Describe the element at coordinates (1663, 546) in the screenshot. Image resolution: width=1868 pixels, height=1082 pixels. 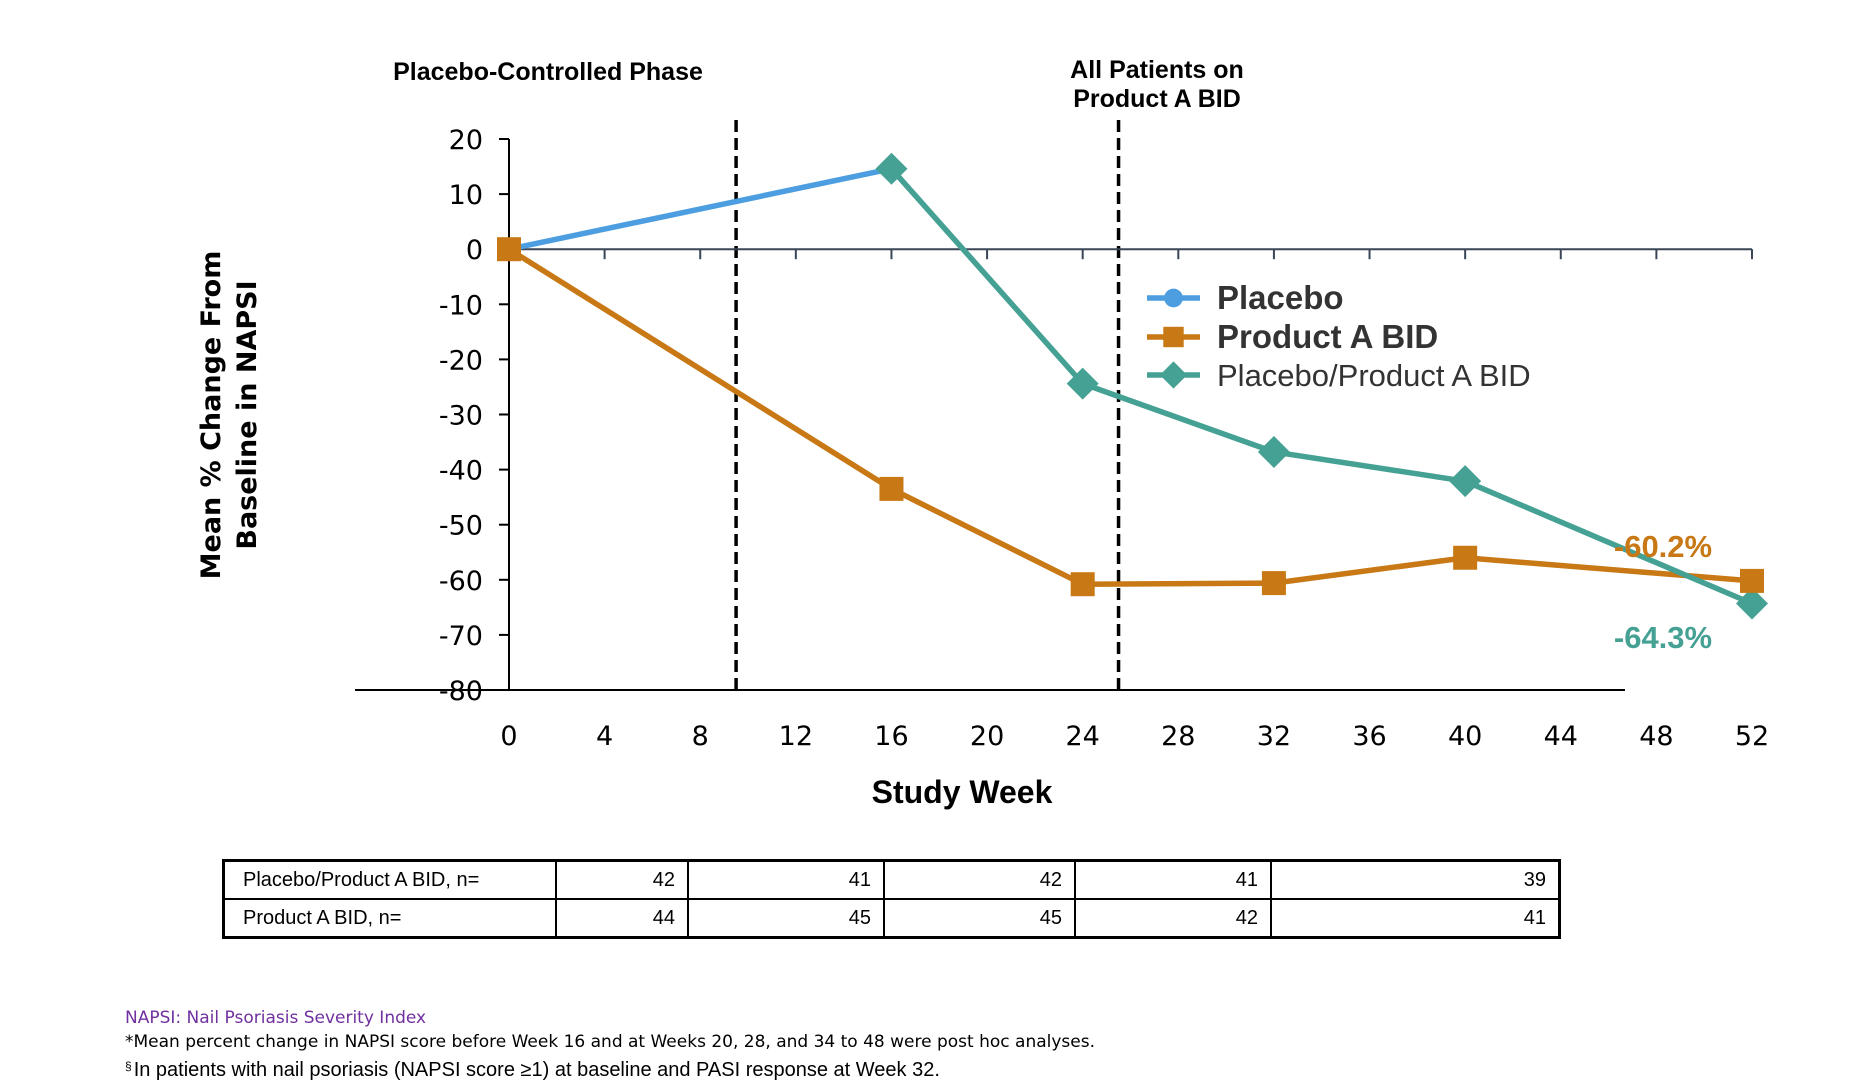
I see `end-value-label: -60.2%` at that location.